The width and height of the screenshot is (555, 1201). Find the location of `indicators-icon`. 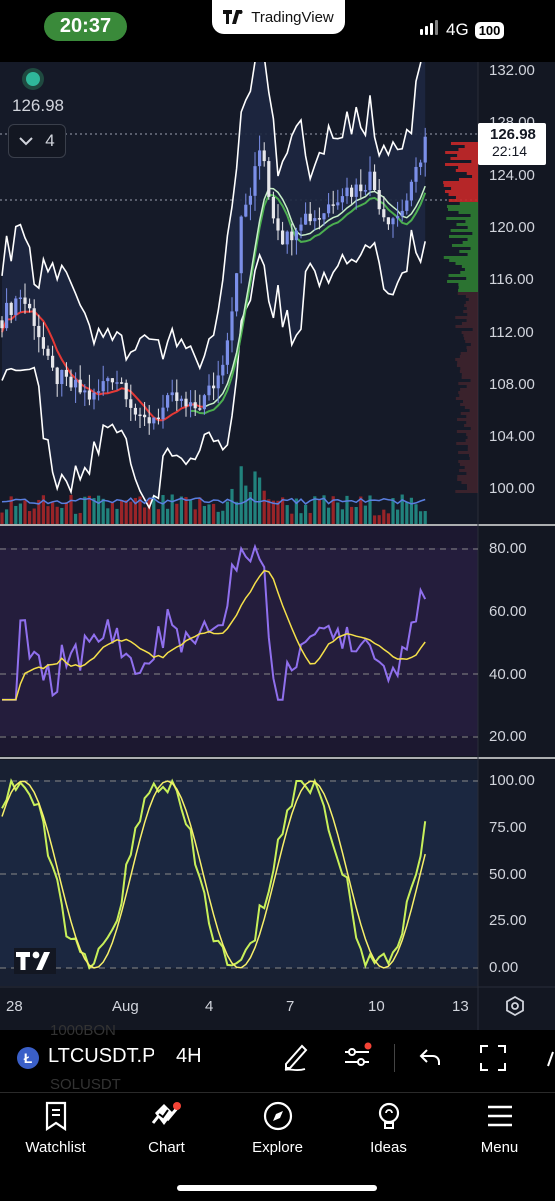

indicators-icon is located at coordinates (357, 1059).